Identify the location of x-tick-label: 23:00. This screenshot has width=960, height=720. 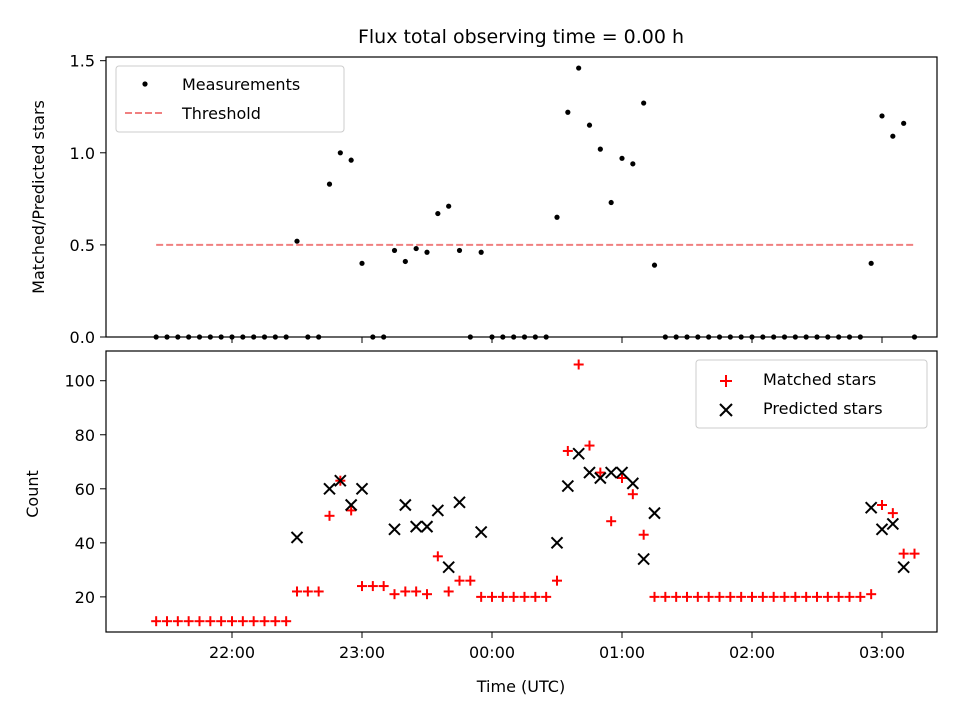
(362, 652).